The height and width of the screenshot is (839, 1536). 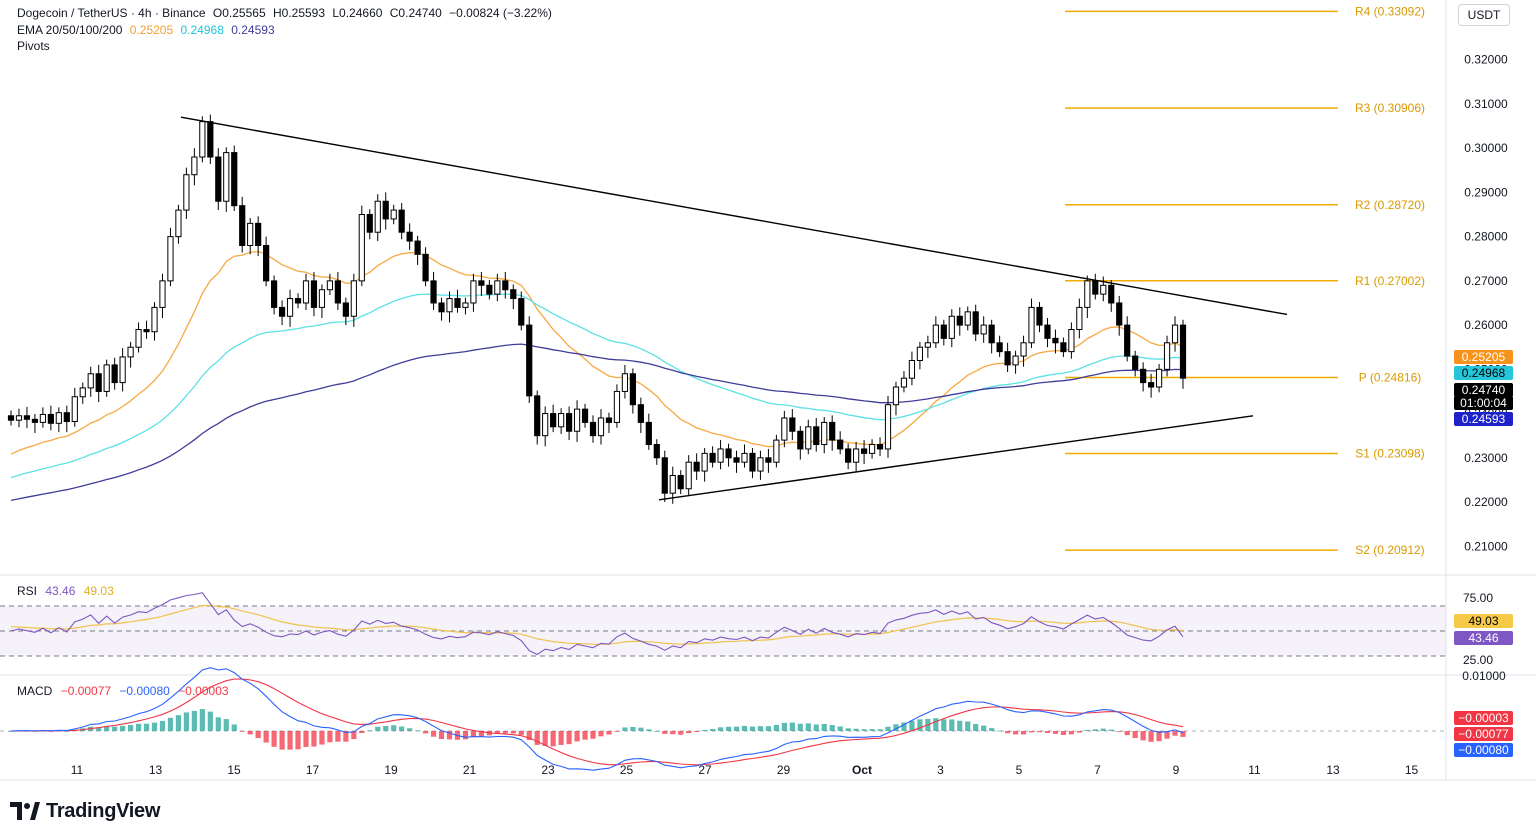 I want to click on currency-button: USDT, so click(x=1484, y=15).